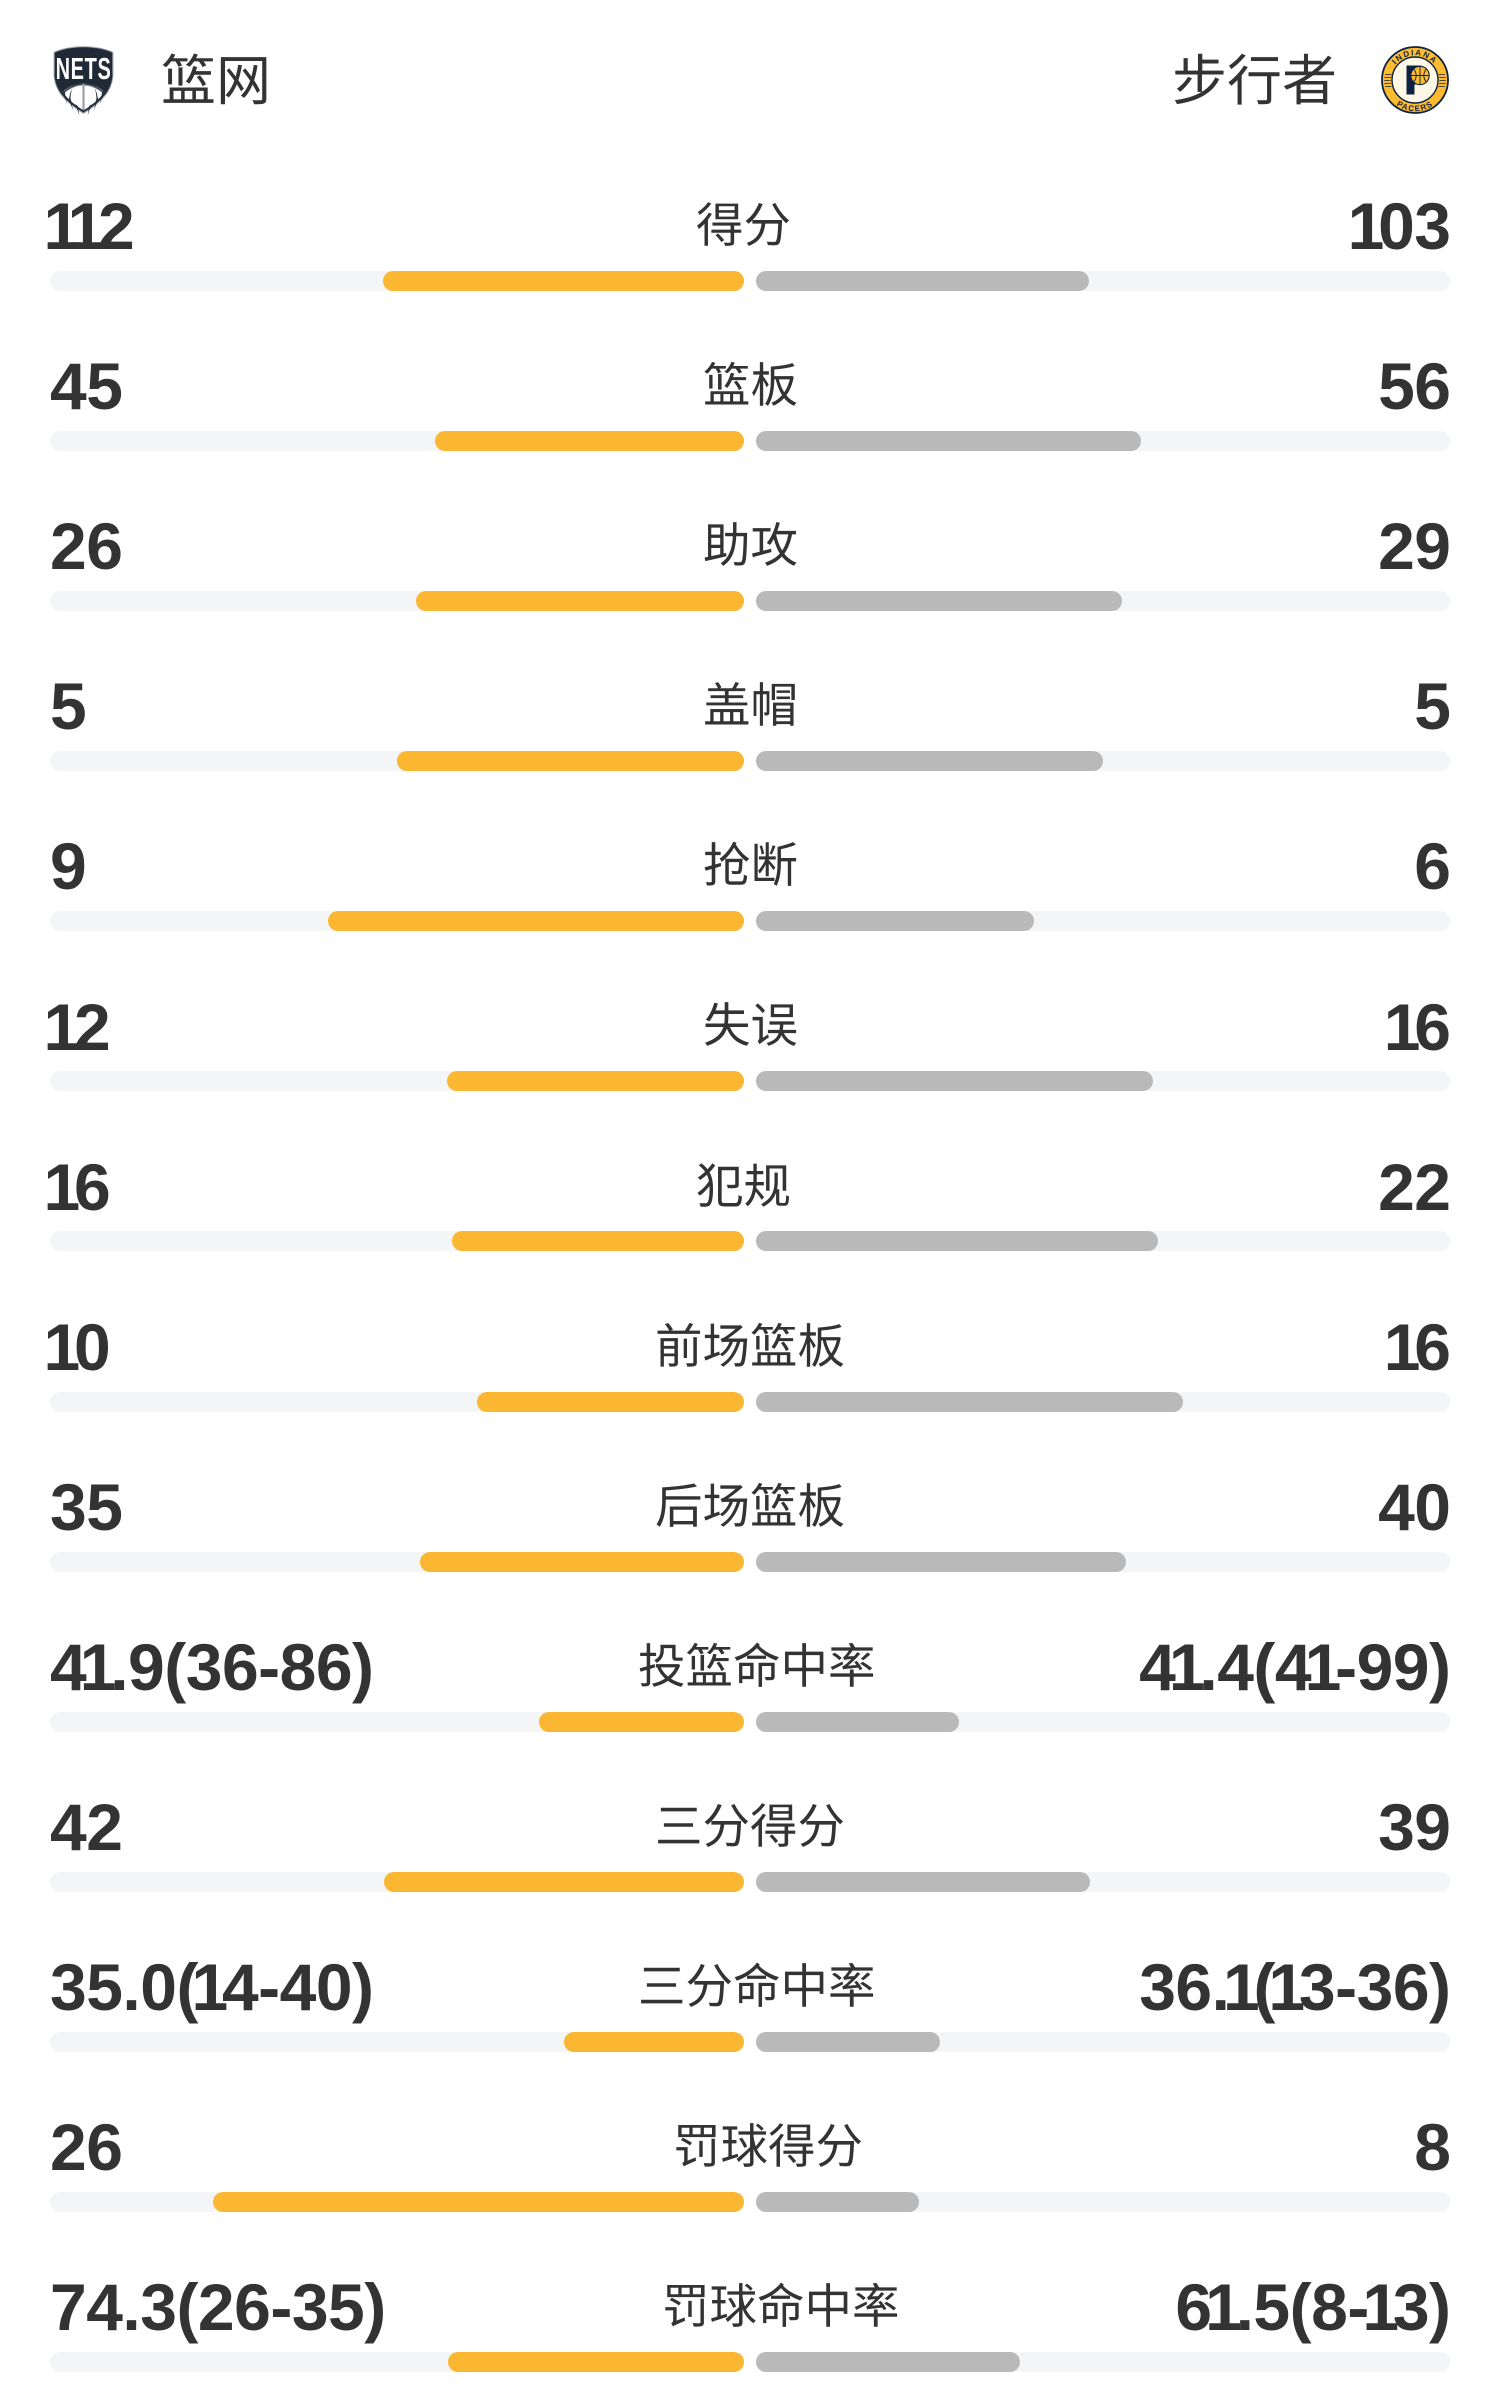  I want to click on svg-text: PACERS, so click(1415, 106).